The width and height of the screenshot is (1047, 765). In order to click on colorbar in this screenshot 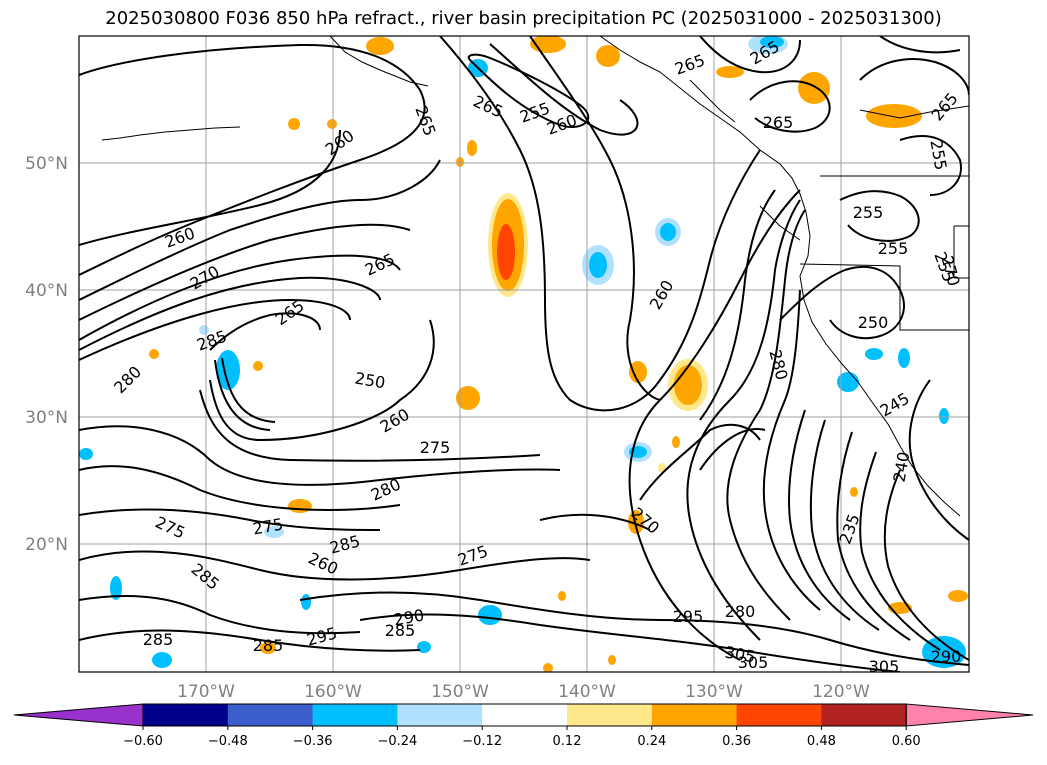, I will do `click(523, 715)`.